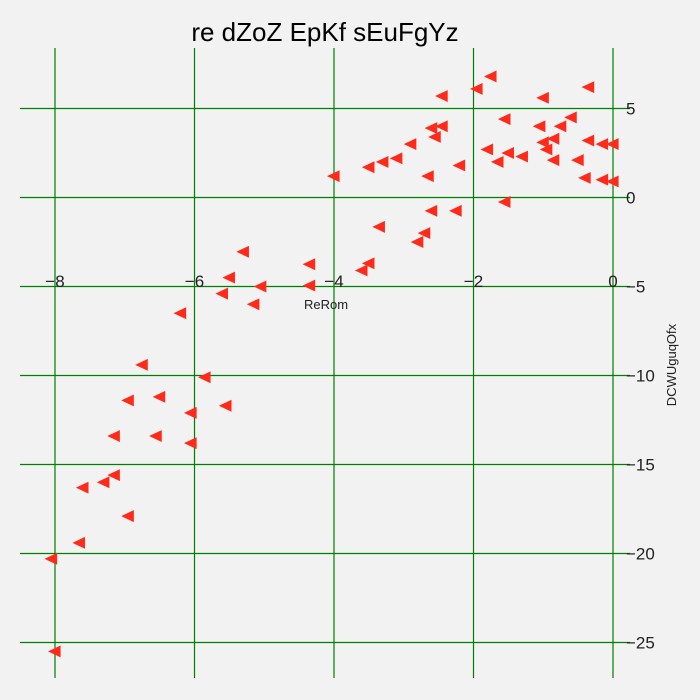 The height and width of the screenshot is (700, 700). I want to click on y-tick-label: −15, so click(640, 465).